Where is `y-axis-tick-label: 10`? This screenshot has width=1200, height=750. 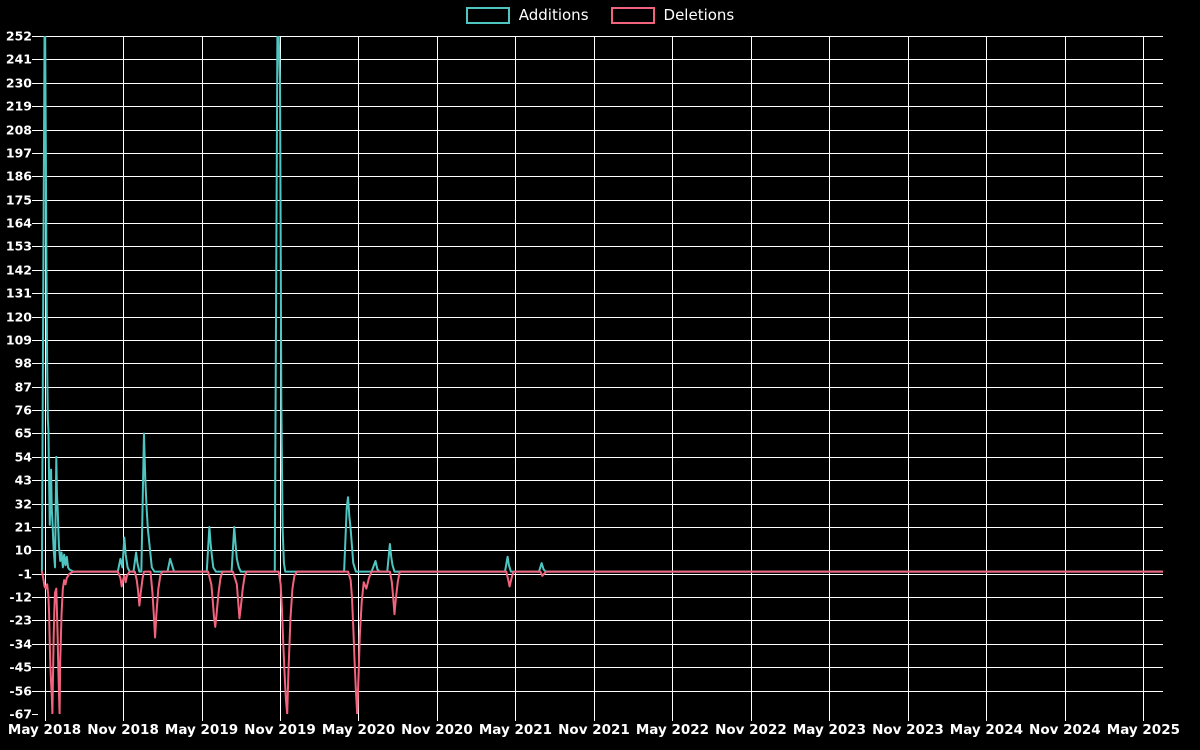 y-axis-tick-label: 10 is located at coordinates (23, 550).